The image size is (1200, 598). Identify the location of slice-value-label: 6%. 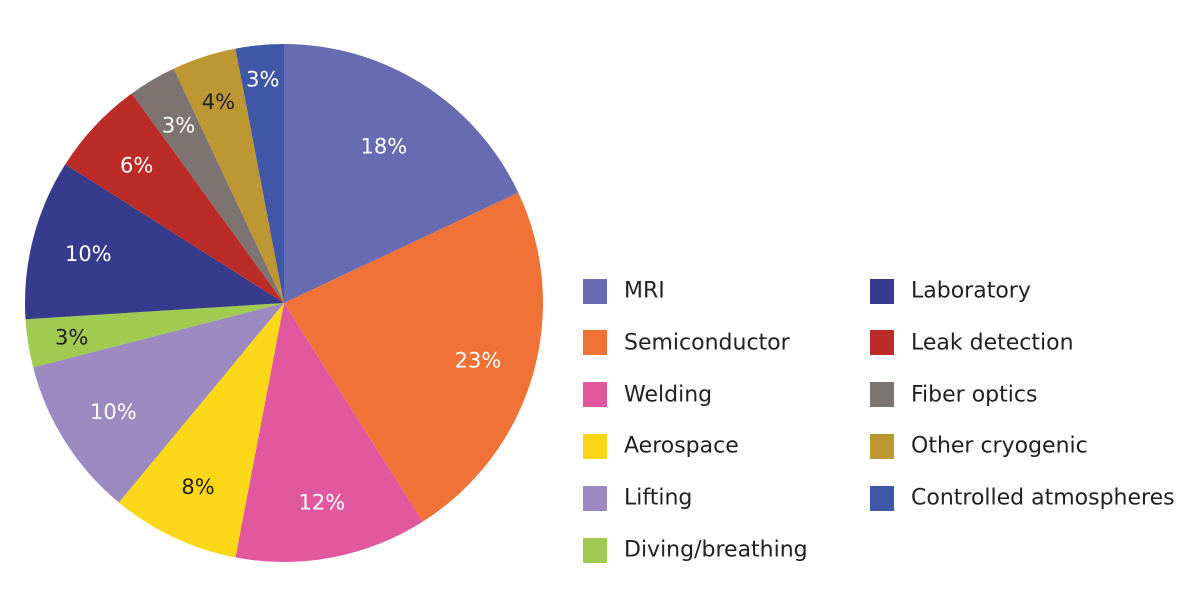
(136, 166).